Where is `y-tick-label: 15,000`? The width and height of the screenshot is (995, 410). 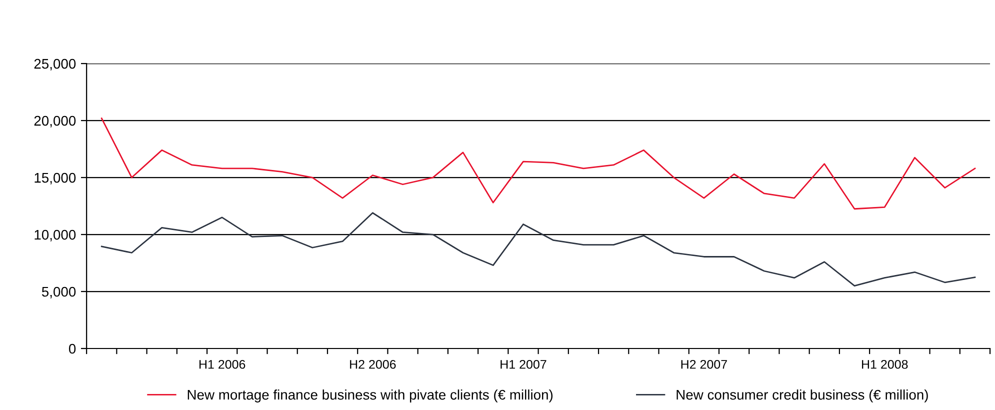
y-tick-label: 15,000 is located at coordinates (55, 178).